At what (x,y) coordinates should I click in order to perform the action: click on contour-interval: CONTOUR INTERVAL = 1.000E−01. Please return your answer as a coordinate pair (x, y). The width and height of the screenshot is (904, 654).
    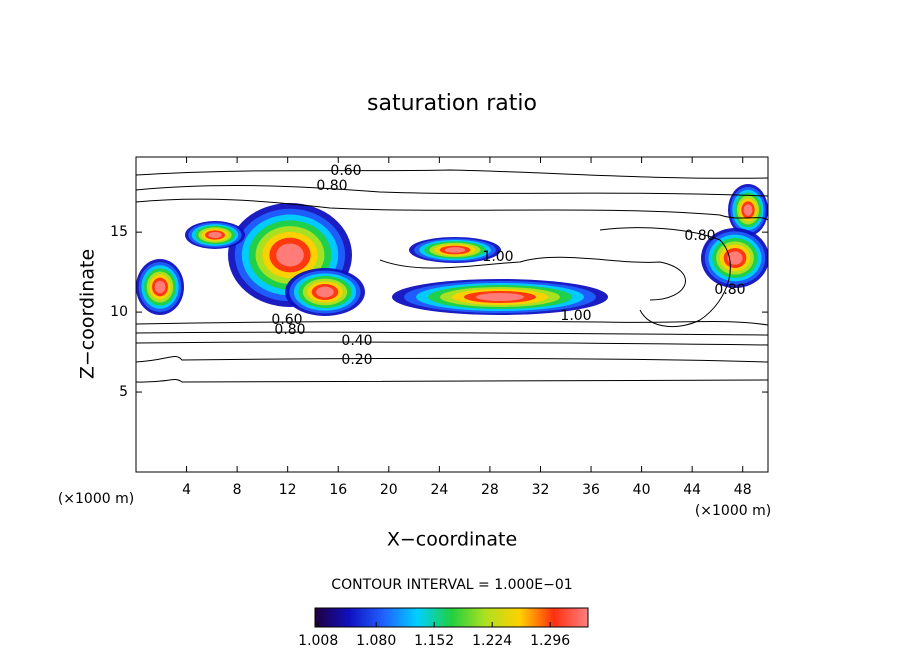
    Looking at the image, I should click on (451, 585).